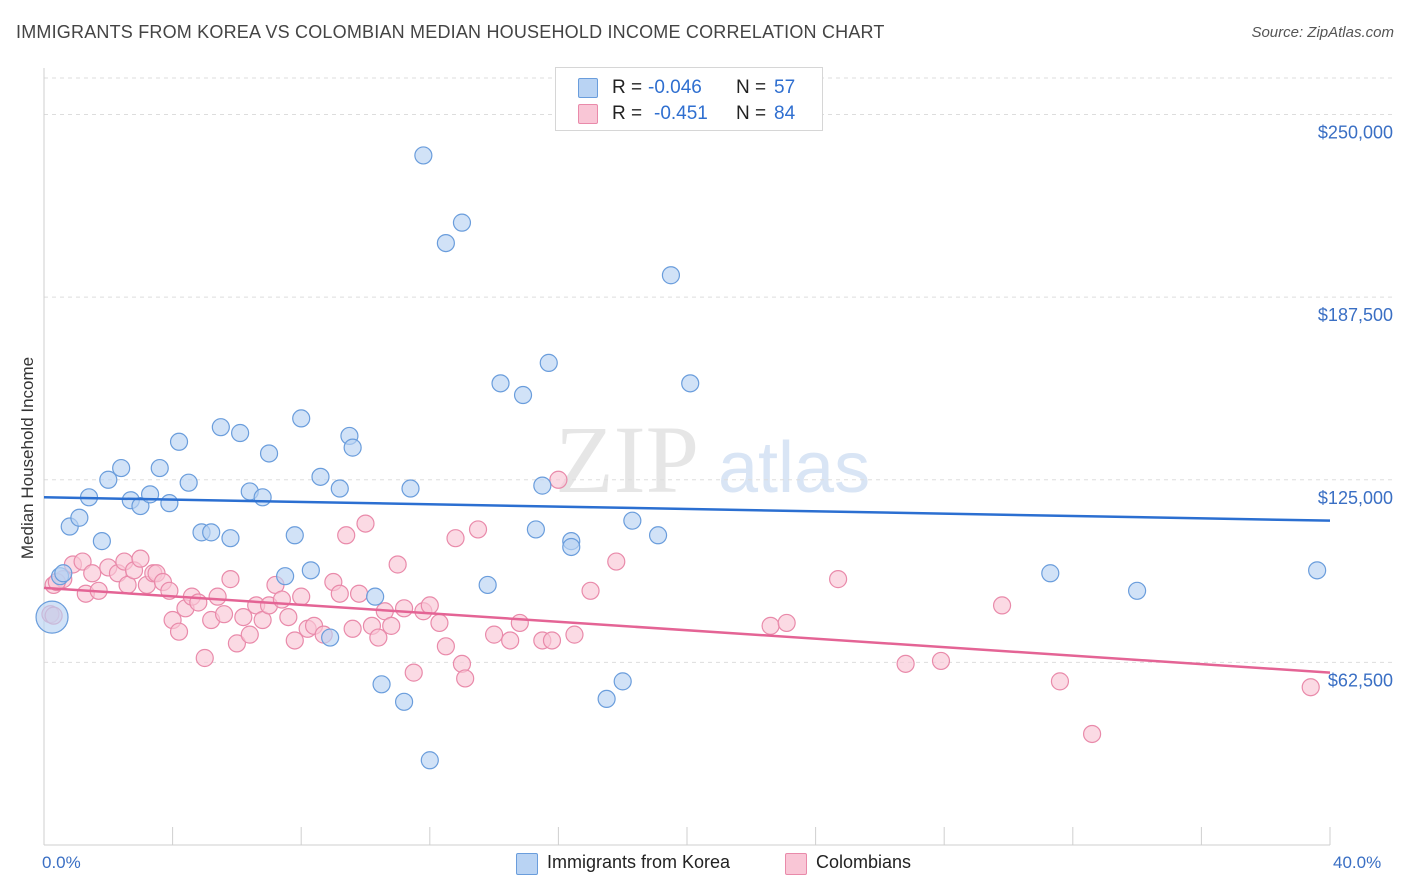  What do you see at coordinates (794, 468) in the screenshot?
I see `watermark-atlas: atlas` at bounding box center [794, 468].